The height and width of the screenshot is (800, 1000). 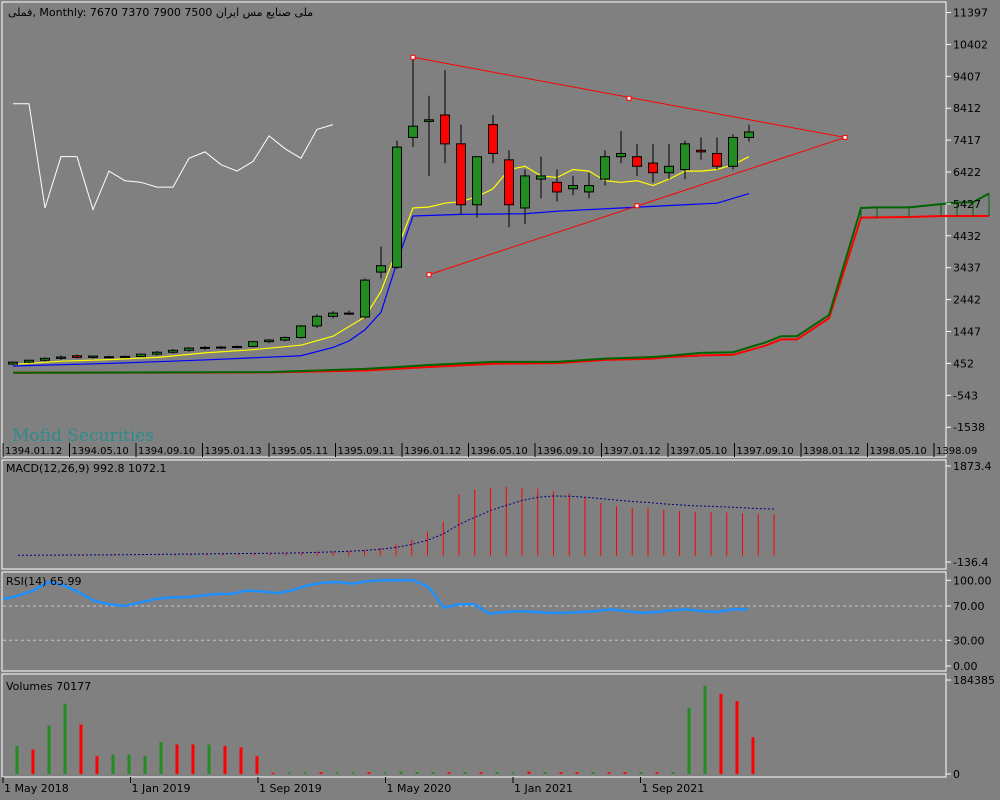 I want to click on price-axis-label: 8412, so click(x=967, y=108).